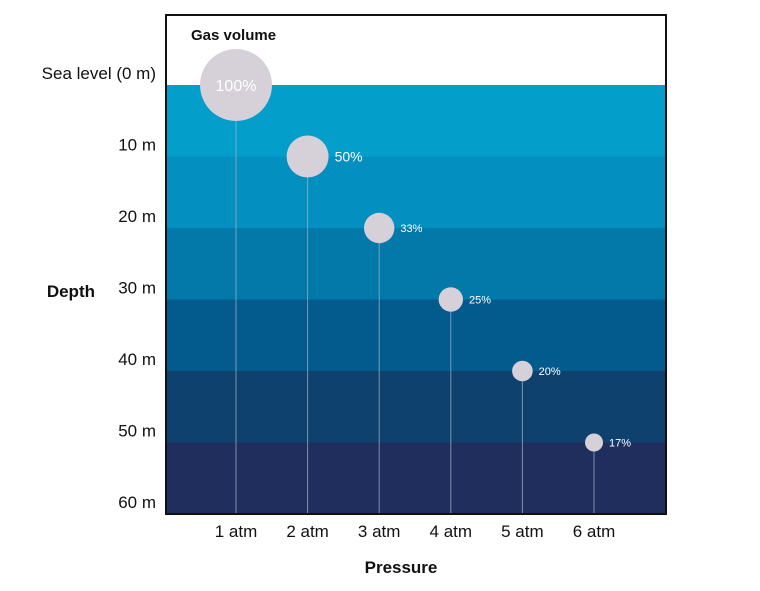 This screenshot has width=760, height=591. What do you see at coordinates (379, 531) in the screenshot?
I see `x-tick-label: 3 atm` at bounding box center [379, 531].